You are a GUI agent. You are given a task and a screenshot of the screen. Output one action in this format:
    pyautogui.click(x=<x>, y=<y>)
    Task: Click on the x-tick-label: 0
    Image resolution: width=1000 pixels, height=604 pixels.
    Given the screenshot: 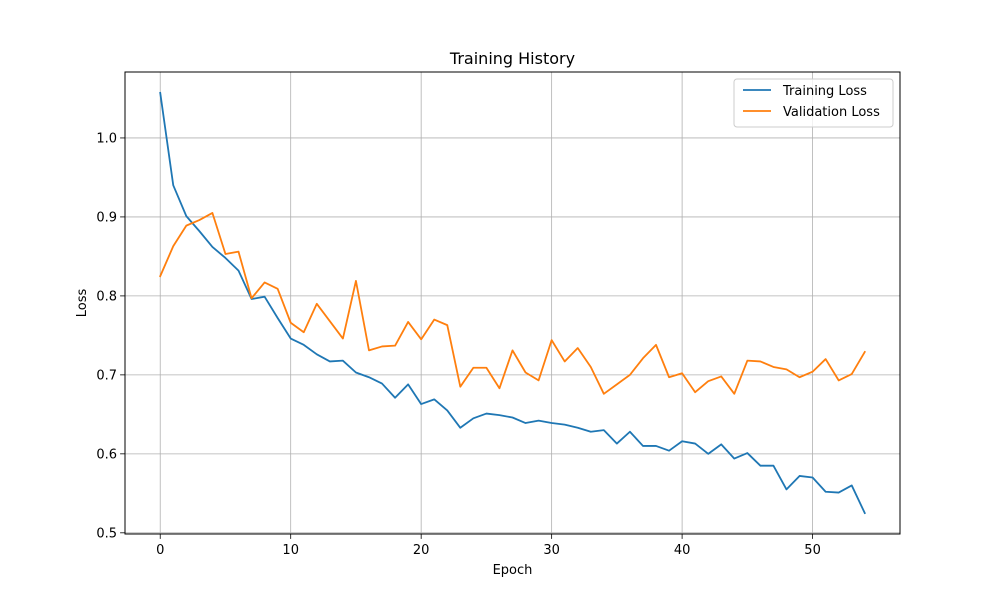 What is the action you would take?
    pyautogui.click(x=160, y=550)
    